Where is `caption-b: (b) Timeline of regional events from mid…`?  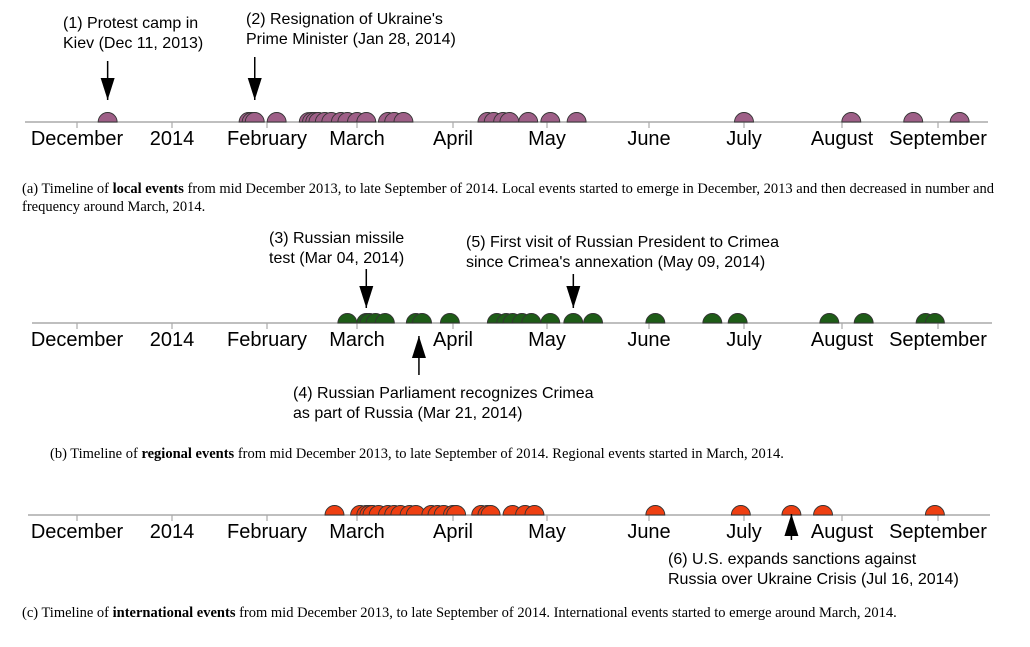 caption-b: (b) Timeline of regional events from mid… is located at coordinates (417, 454).